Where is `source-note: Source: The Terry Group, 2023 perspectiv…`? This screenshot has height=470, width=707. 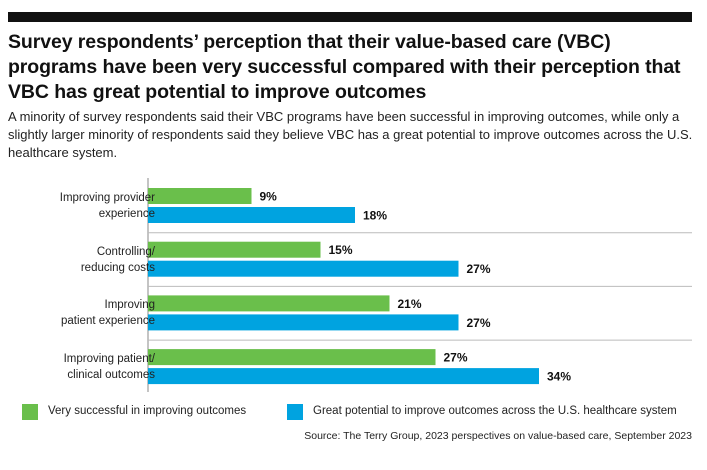 source-note: Source: The Terry Group, 2023 perspectiv… is located at coordinates (498, 436).